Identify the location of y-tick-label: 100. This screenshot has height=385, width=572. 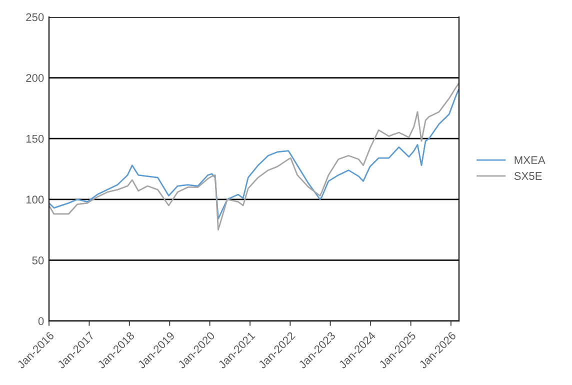
(35, 200).